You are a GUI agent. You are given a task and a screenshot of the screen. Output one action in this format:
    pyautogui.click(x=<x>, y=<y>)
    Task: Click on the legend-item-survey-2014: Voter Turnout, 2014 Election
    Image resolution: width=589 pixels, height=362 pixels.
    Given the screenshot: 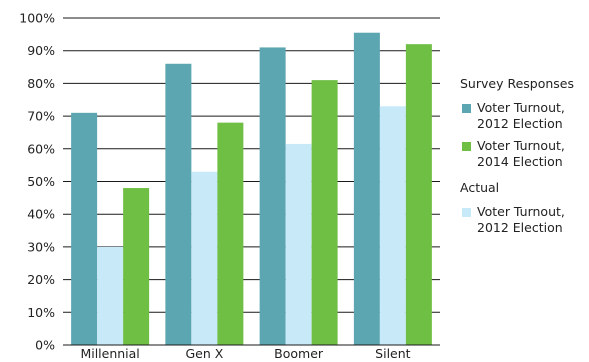 What is the action you would take?
    pyautogui.click(x=522, y=154)
    